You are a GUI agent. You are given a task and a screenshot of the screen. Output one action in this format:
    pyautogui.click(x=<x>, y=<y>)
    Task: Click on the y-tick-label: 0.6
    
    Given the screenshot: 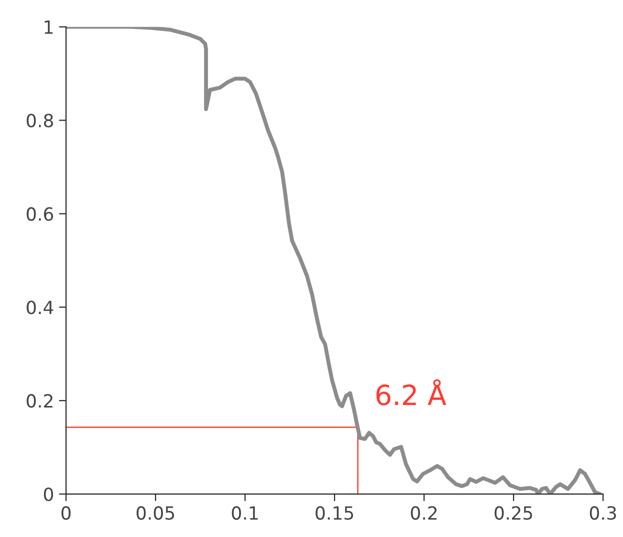 What is the action you would take?
    pyautogui.click(x=40, y=214)
    